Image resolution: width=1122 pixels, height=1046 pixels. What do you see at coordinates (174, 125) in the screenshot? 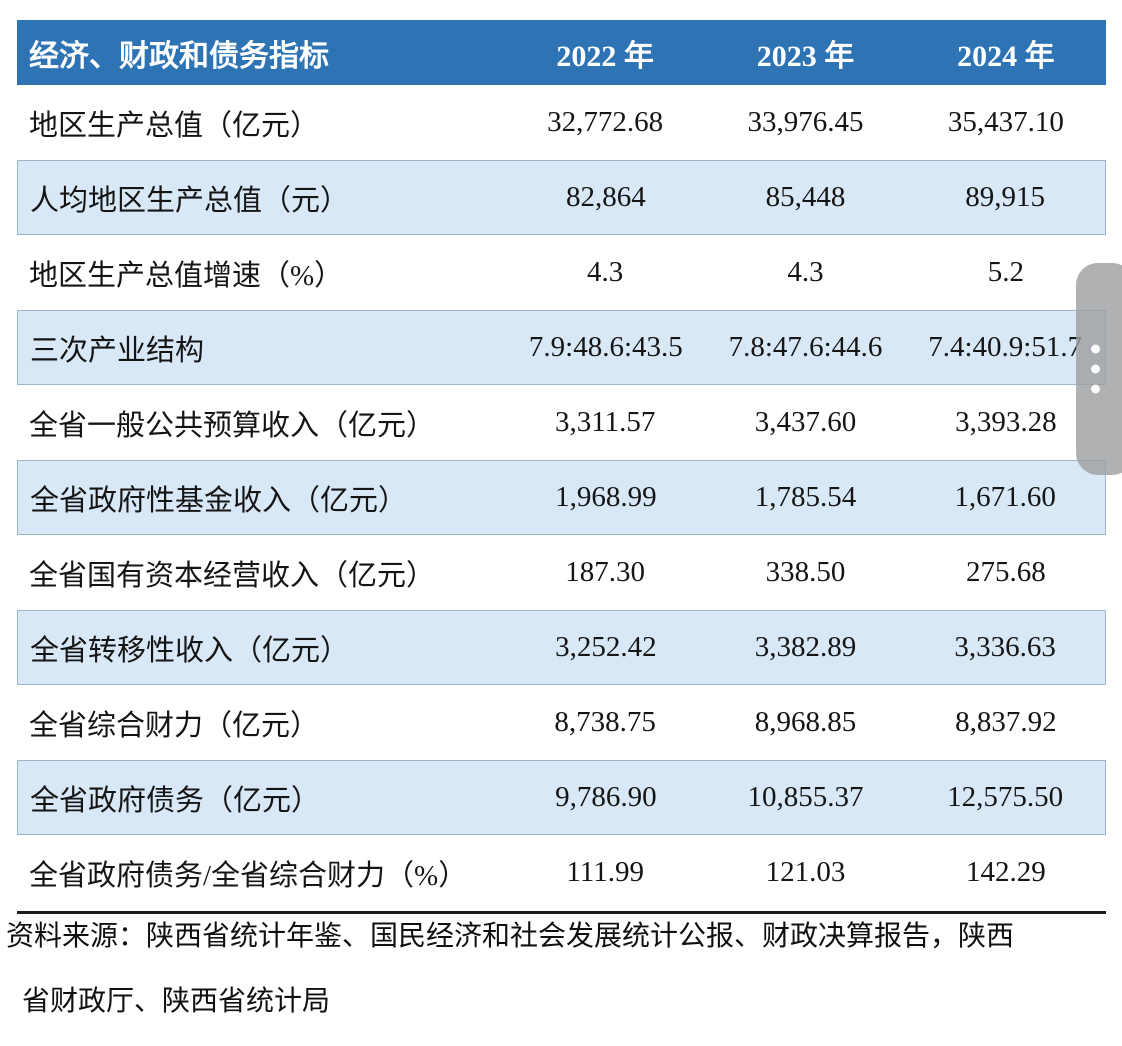
I see `row-label: 地区生产总值（亿元）` at bounding box center [174, 125].